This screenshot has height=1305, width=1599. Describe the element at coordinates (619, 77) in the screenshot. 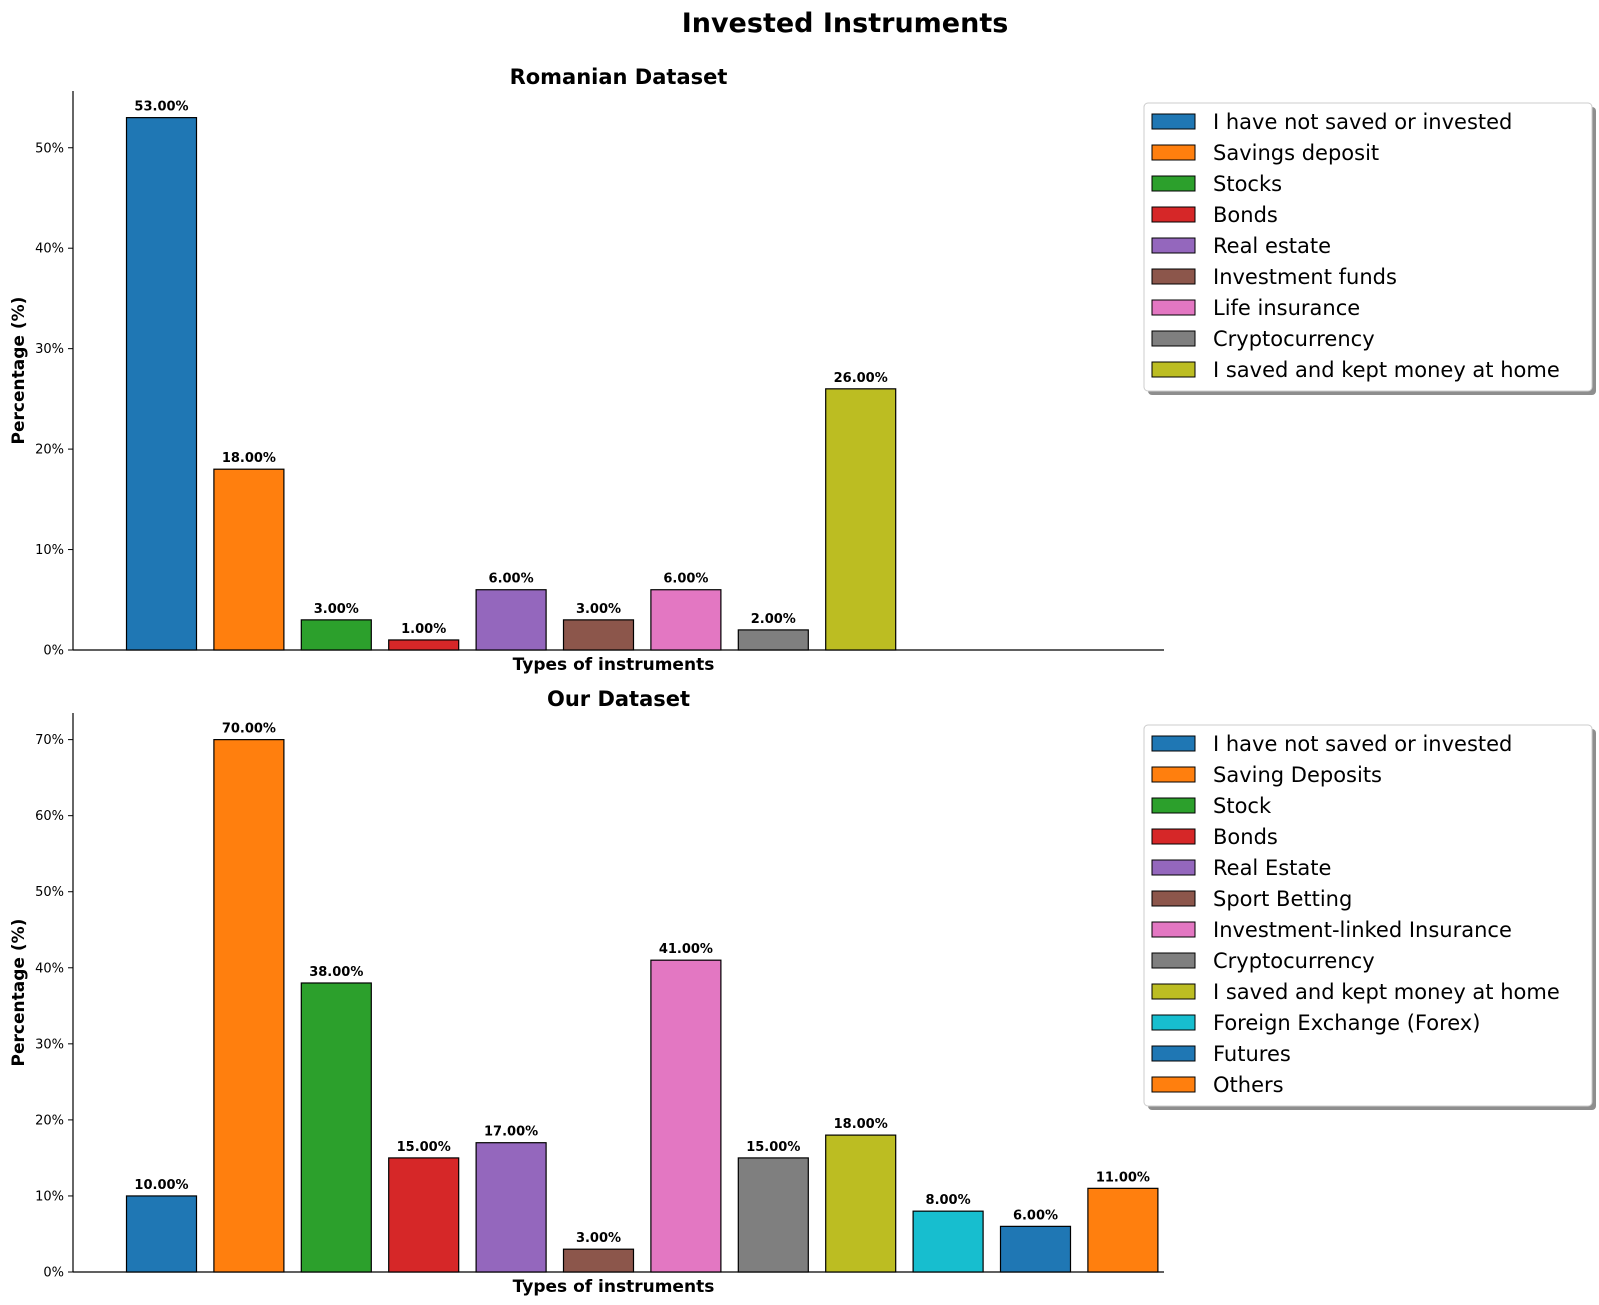

I see `chart-title: Romanian Dataset` at that location.